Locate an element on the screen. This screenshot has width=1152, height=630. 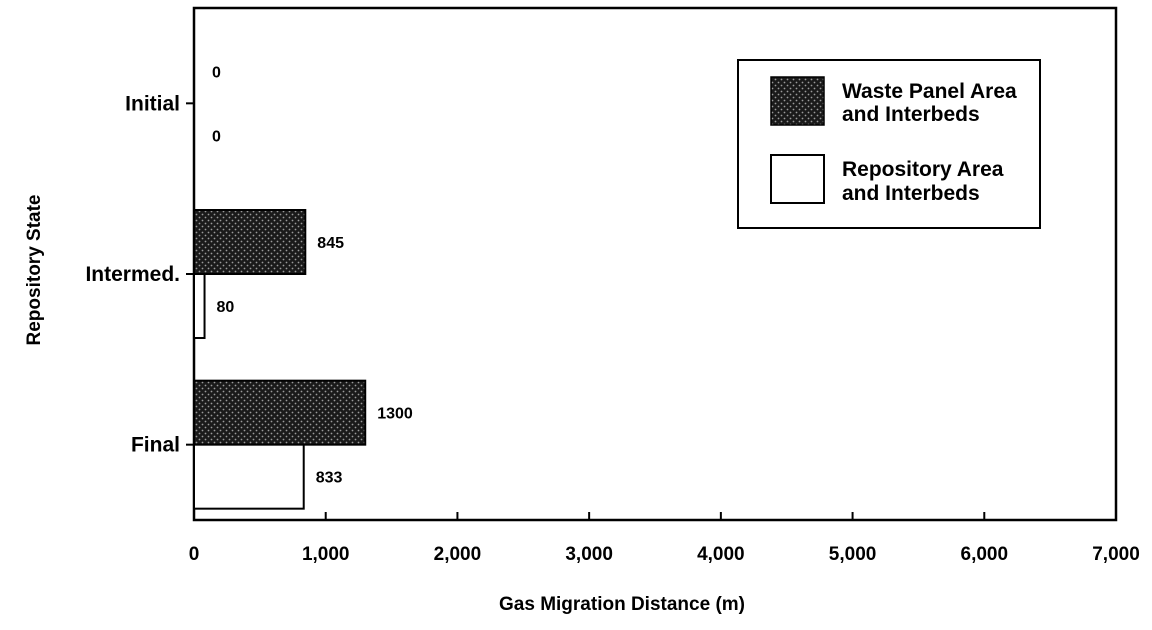
legend-label-waste-panel-line2: and Interbeds is located at coordinates (911, 114).